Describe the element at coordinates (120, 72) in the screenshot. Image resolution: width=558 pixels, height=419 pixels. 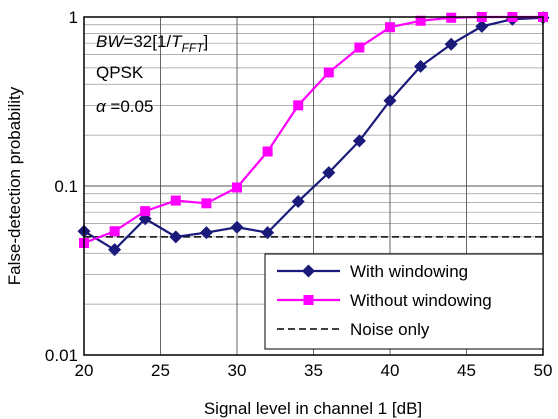
I see `modulation-annotation: QPSK` at that location.